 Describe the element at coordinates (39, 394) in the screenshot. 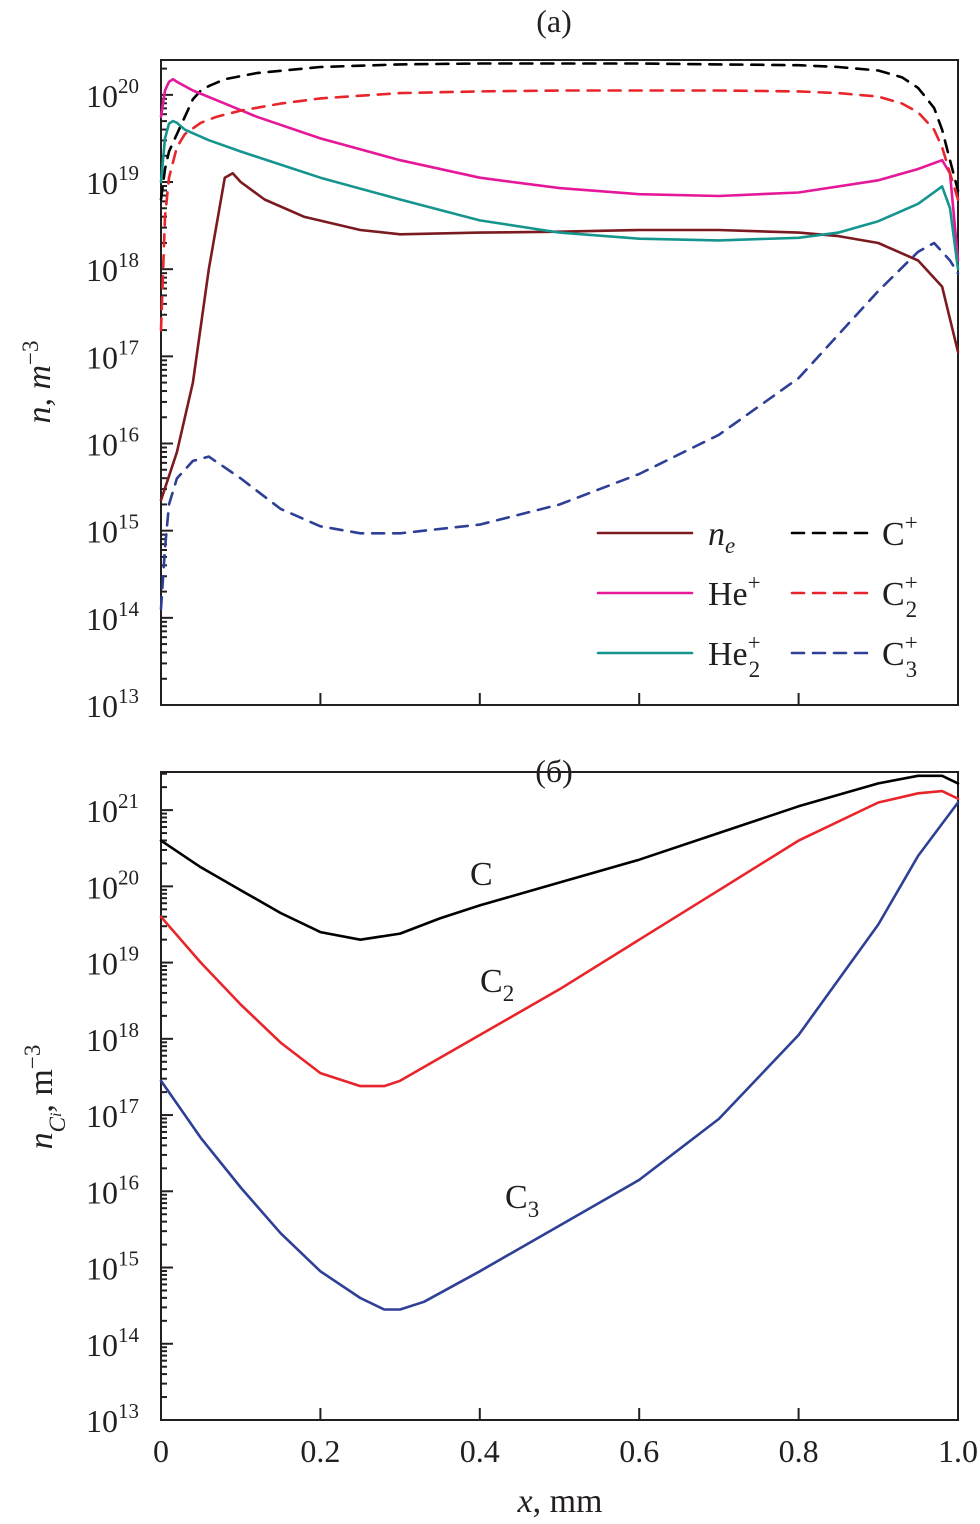

I see `panel-a-y-axis-title-main: n, m` at that location.